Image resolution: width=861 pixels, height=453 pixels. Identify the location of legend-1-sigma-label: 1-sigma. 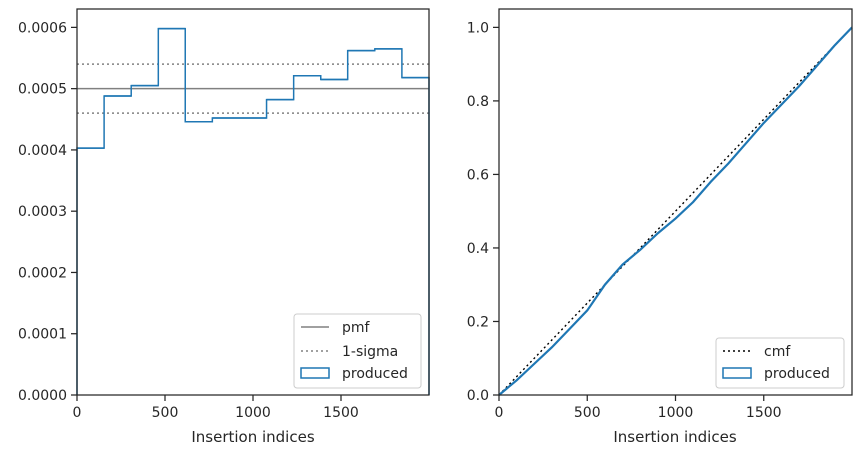
(370, 352).